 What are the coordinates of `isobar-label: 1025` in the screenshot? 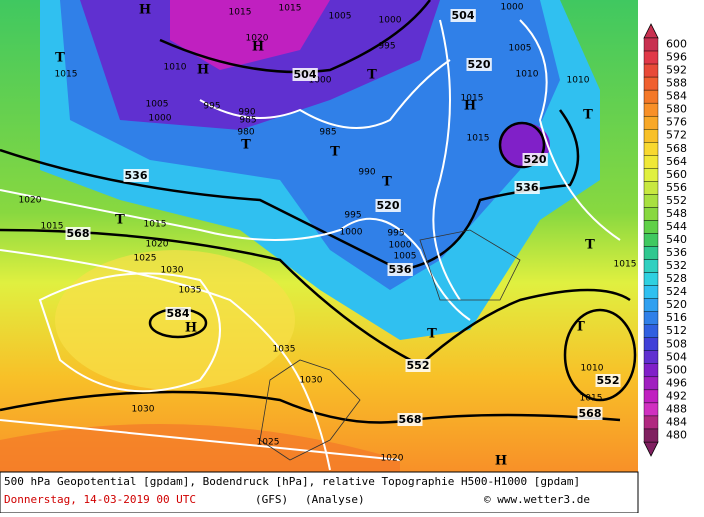 It's located at (268, 443).